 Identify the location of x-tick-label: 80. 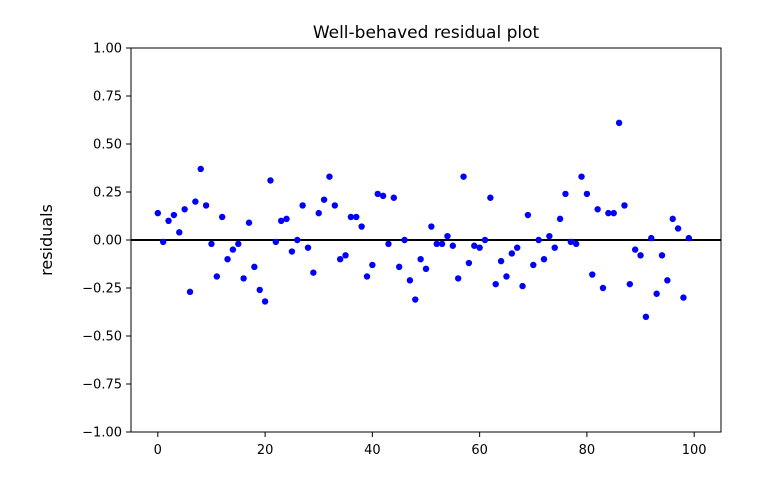
(587, 450).